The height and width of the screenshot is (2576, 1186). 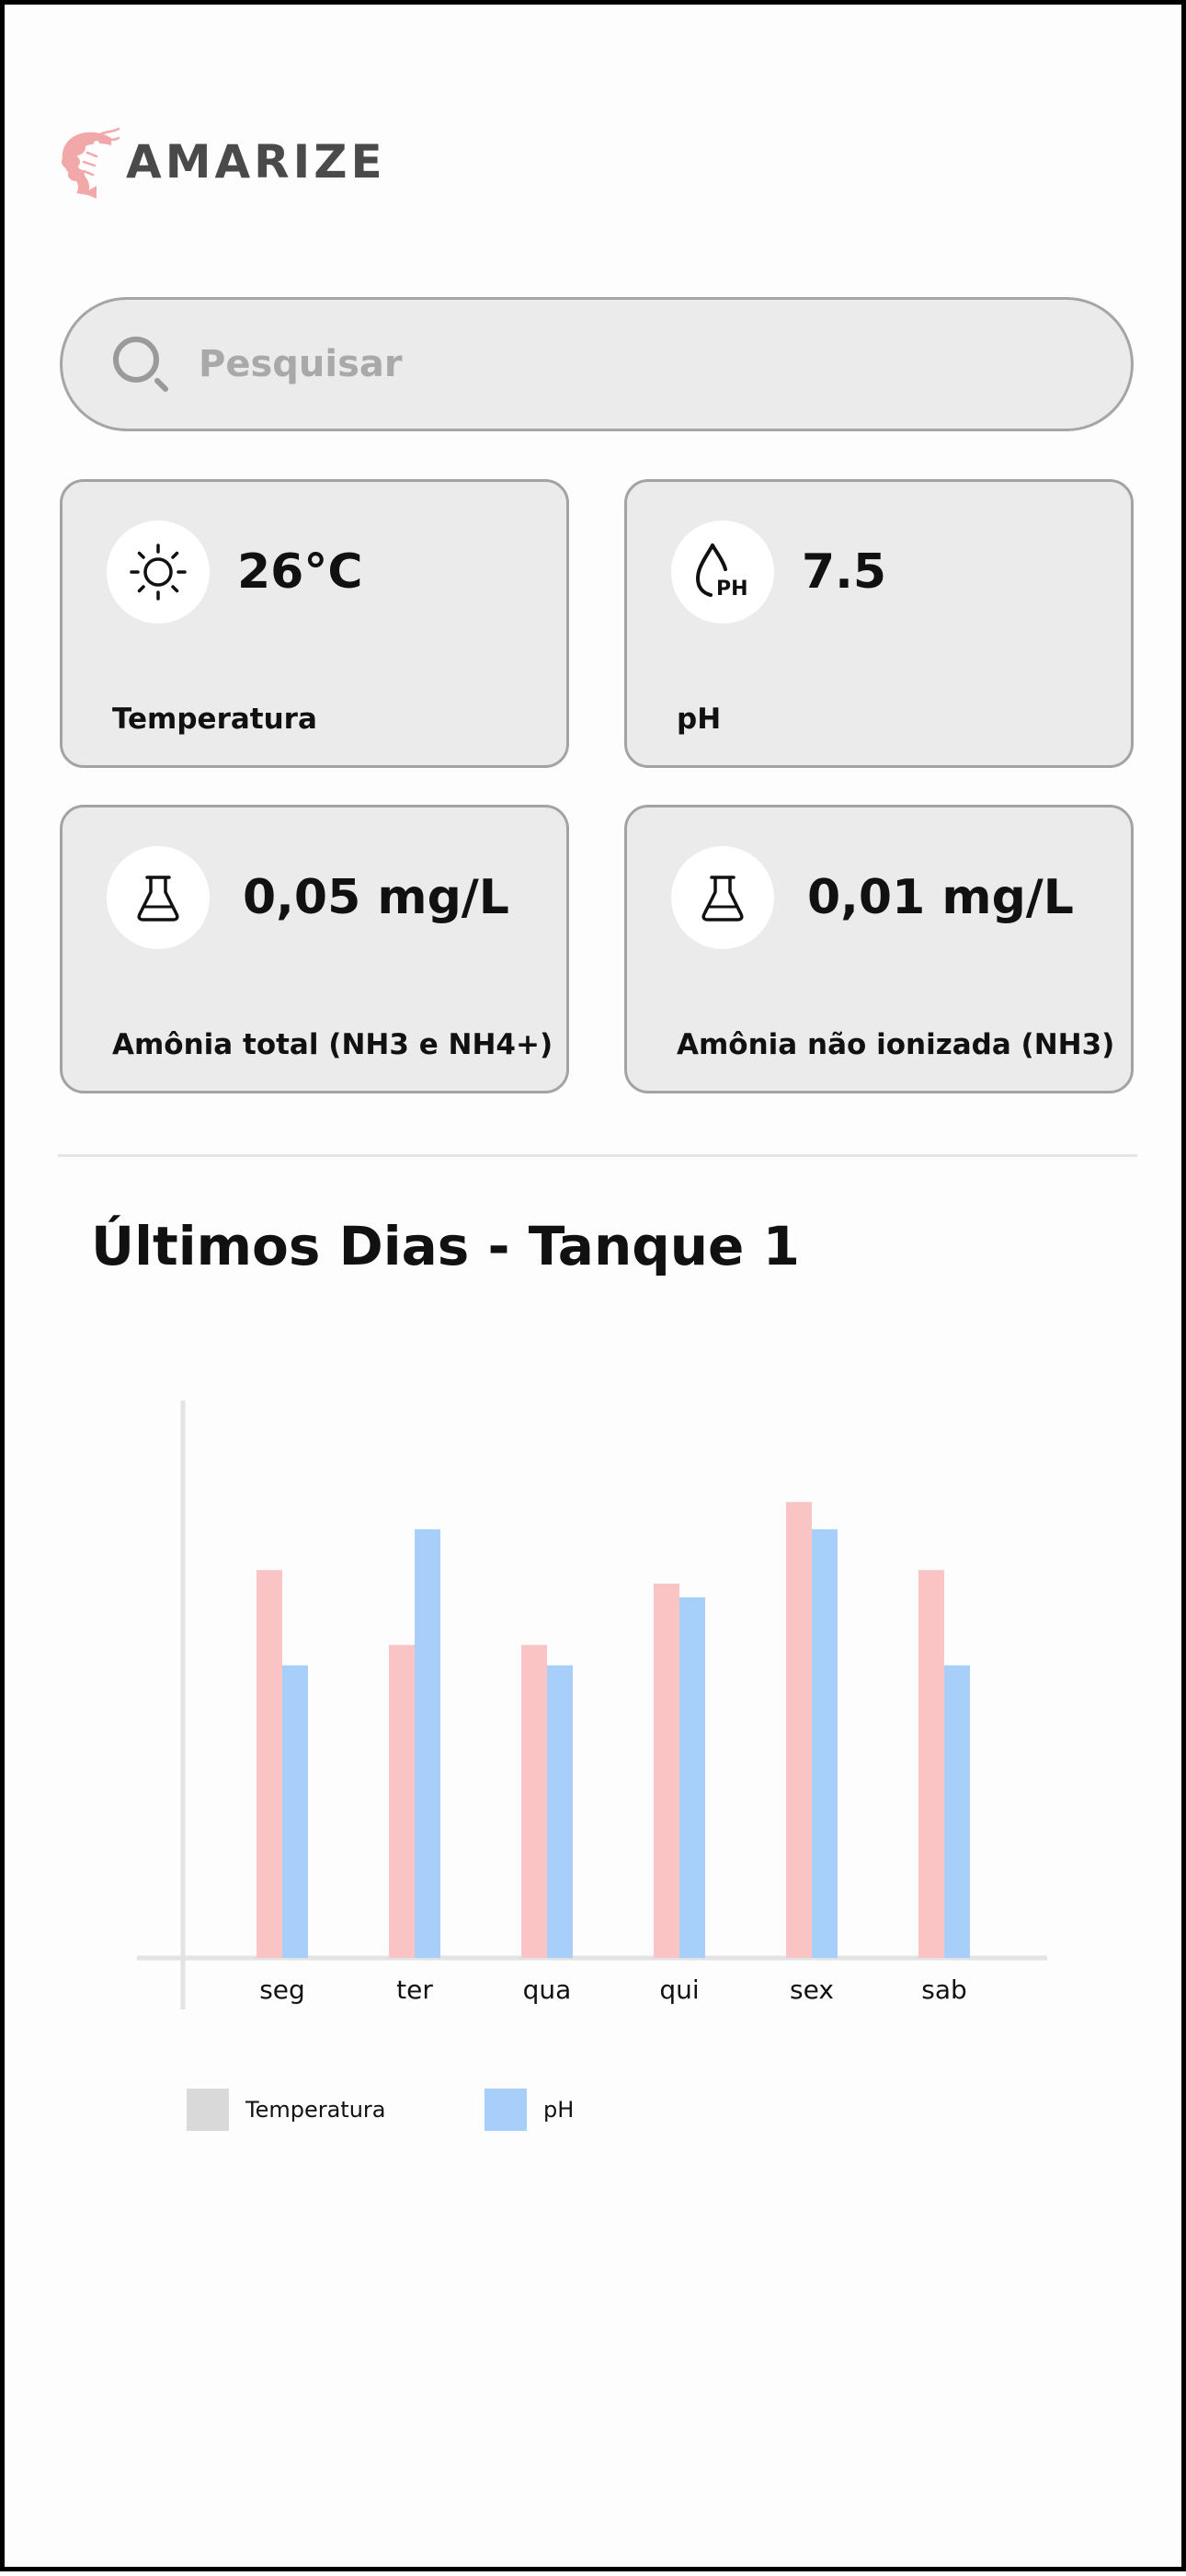 I want to click on temperature-value: 26°C, so click(x=300, y=572).